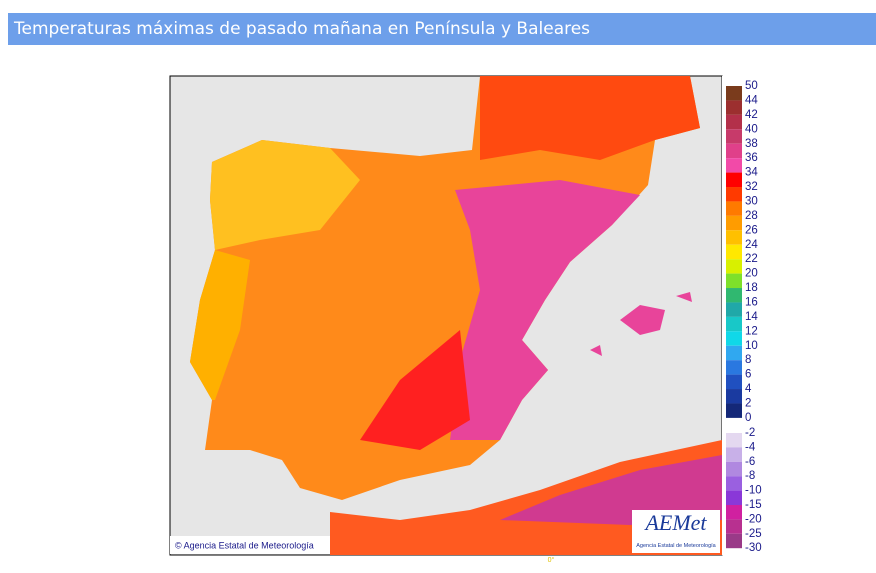  I want to click on legend-label: 50, so click(751, 86).